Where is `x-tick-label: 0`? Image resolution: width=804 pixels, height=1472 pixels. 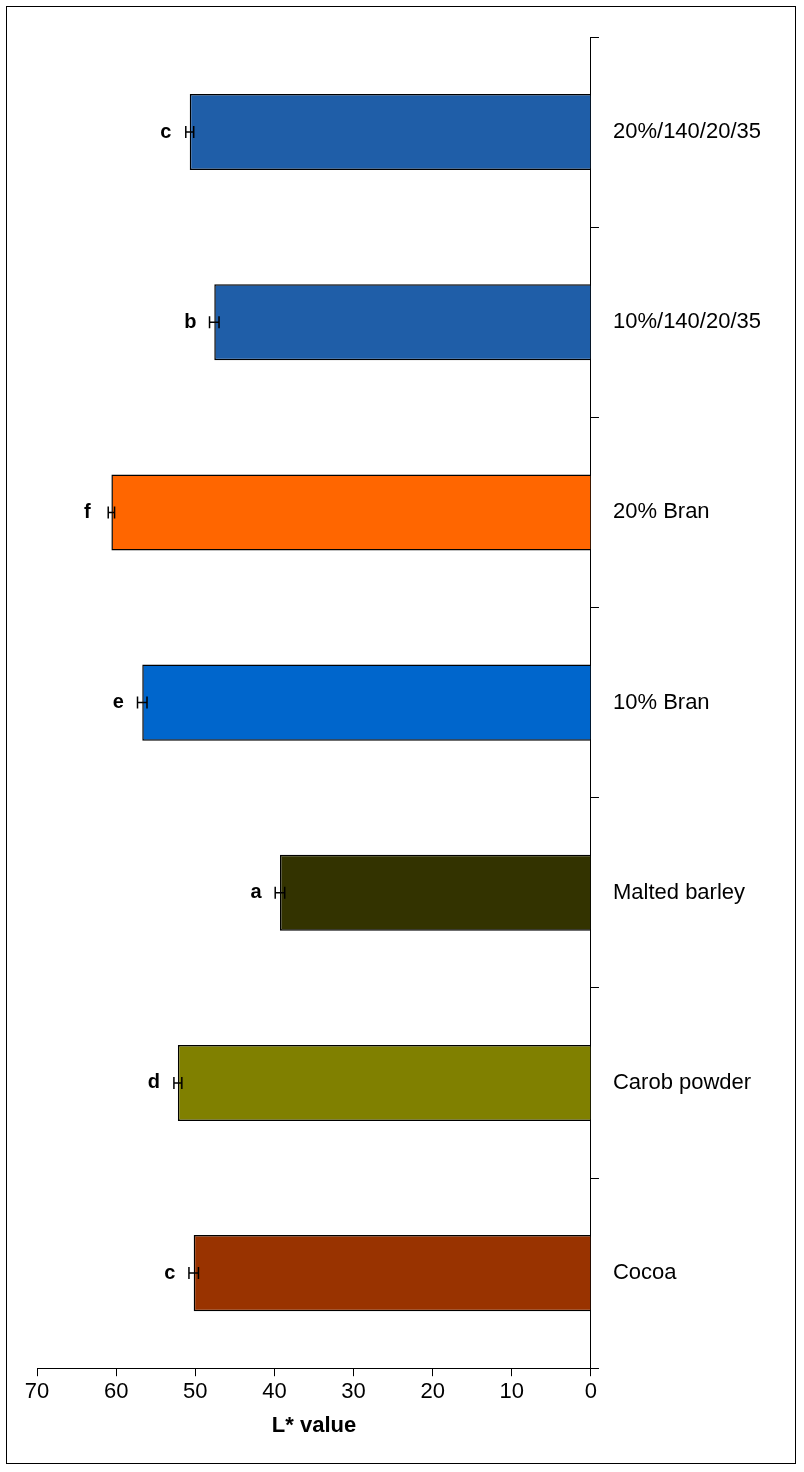 x-tick-label: 0 is located at coordinates (591, 1391).